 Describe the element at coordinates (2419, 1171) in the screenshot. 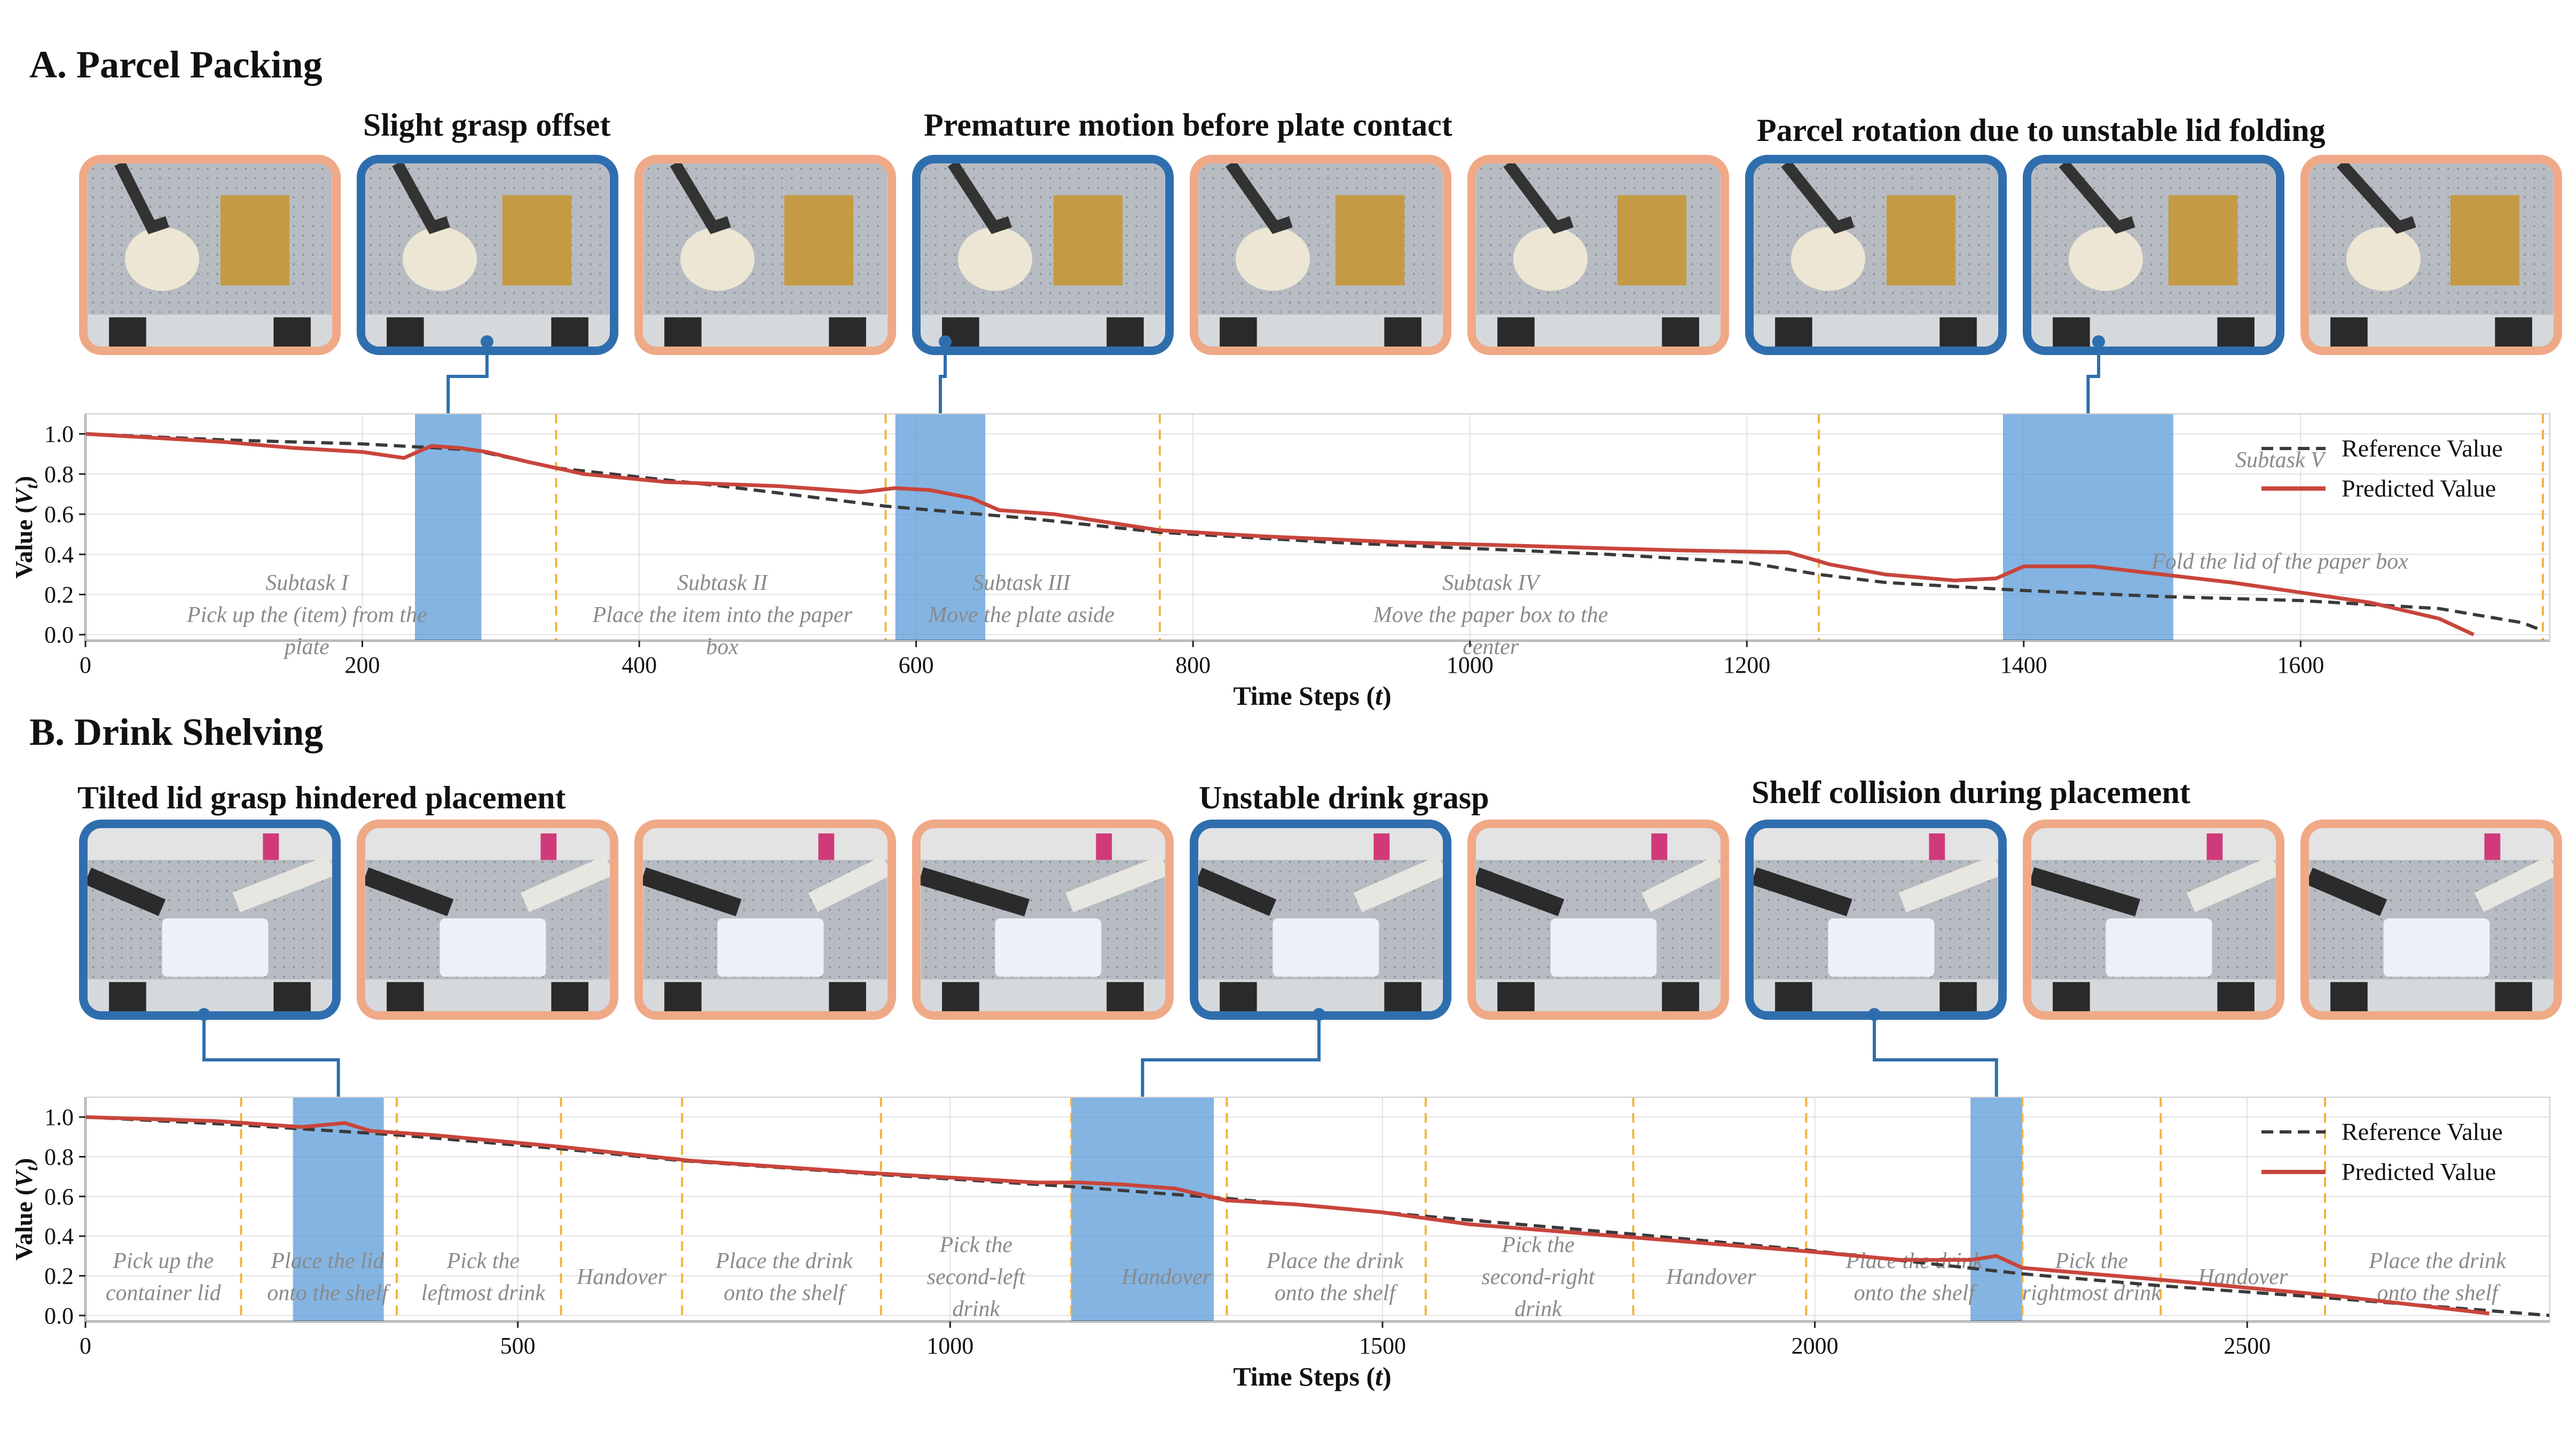

I see `panel-b-legend-predicted-label: Predicted Value` at that location.